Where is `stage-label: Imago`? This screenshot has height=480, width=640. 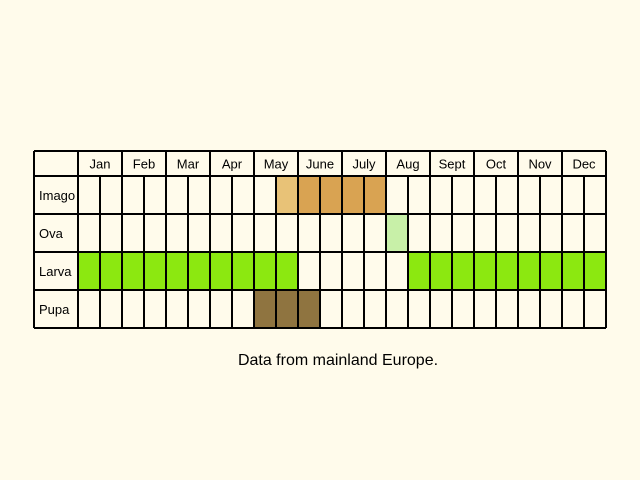
stage-label: Imago is located at coordinates (57, 195).